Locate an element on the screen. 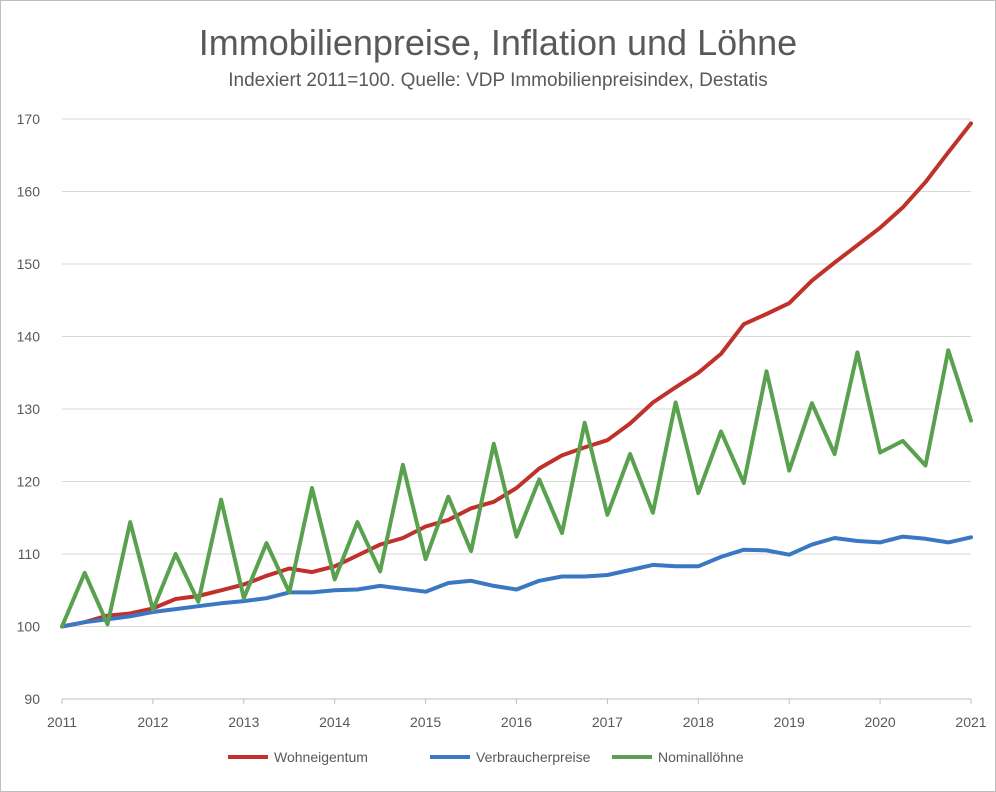 The height and width of the screenshot is (792, 996). legend-label: Verbraucherpreise is located at coordinates (533, 757).